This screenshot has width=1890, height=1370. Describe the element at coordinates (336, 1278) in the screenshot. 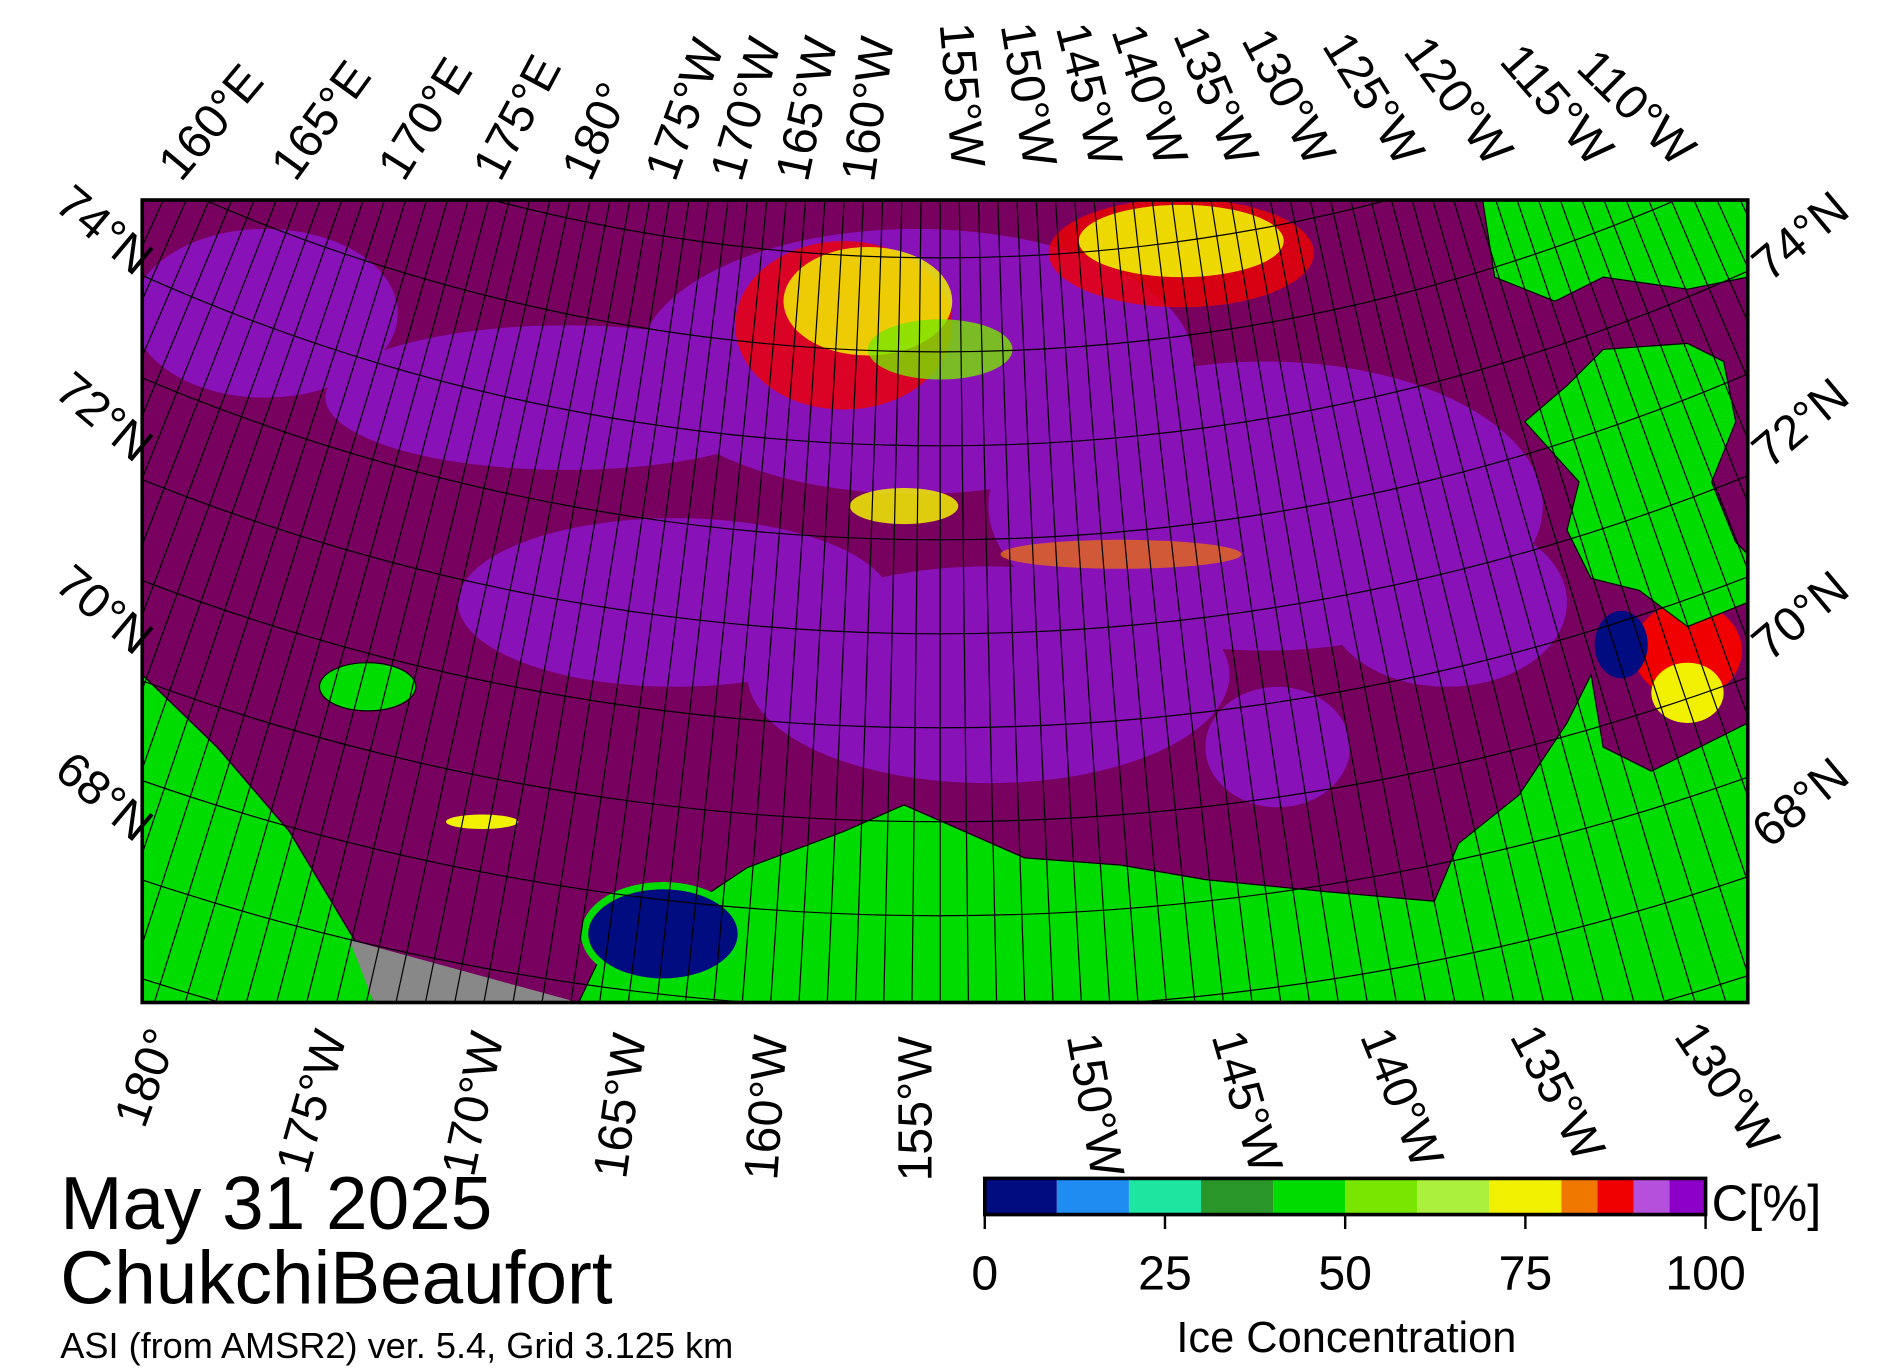

I see `region: ChukchiBeaufort` at that location.